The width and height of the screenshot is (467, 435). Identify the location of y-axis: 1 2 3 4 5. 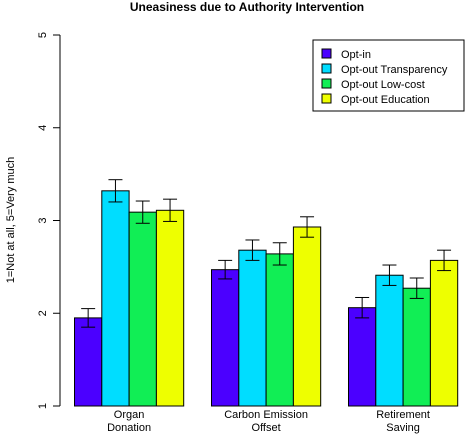
(49, 220).